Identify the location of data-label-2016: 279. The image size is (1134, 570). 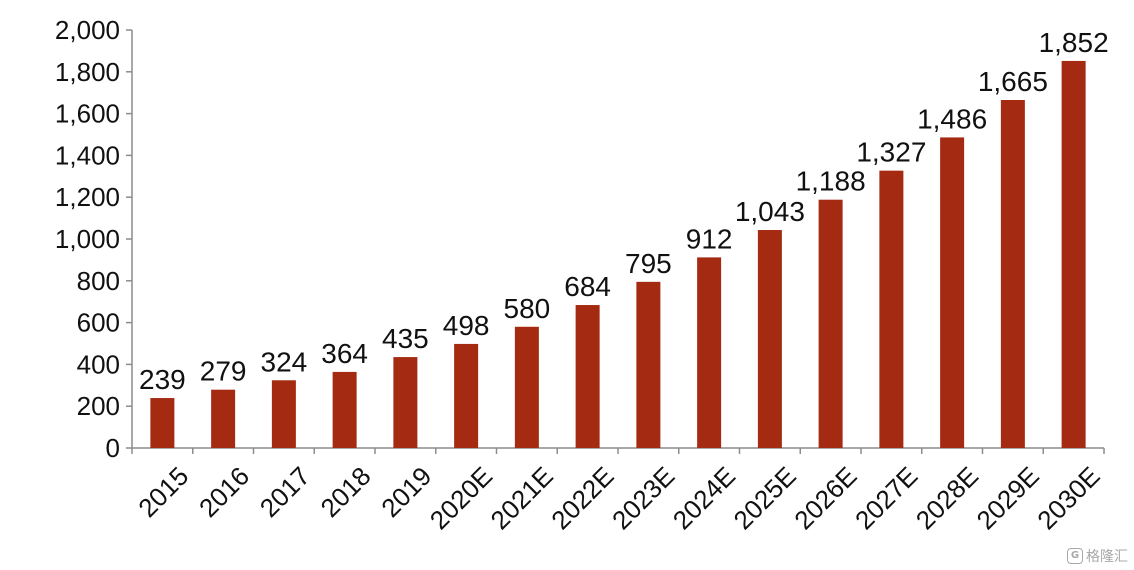
(223, 371).